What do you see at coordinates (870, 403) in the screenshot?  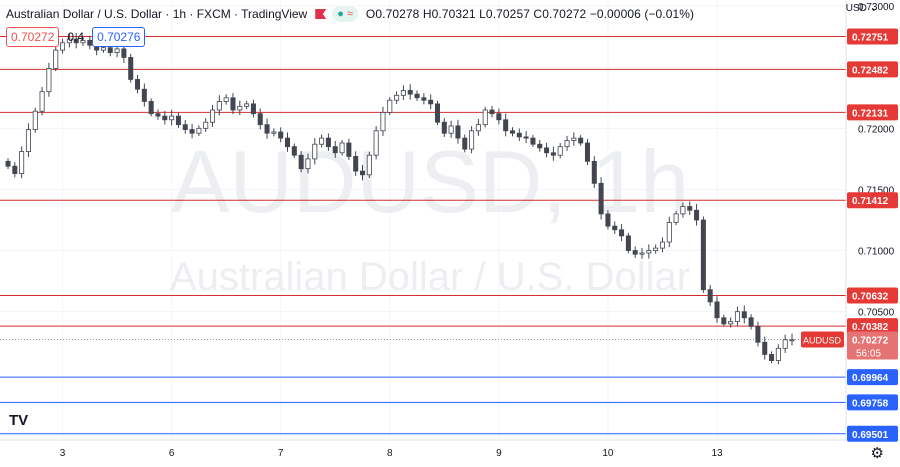 I see `support-level-label: 0.69758` at bounding box center [870, 403].